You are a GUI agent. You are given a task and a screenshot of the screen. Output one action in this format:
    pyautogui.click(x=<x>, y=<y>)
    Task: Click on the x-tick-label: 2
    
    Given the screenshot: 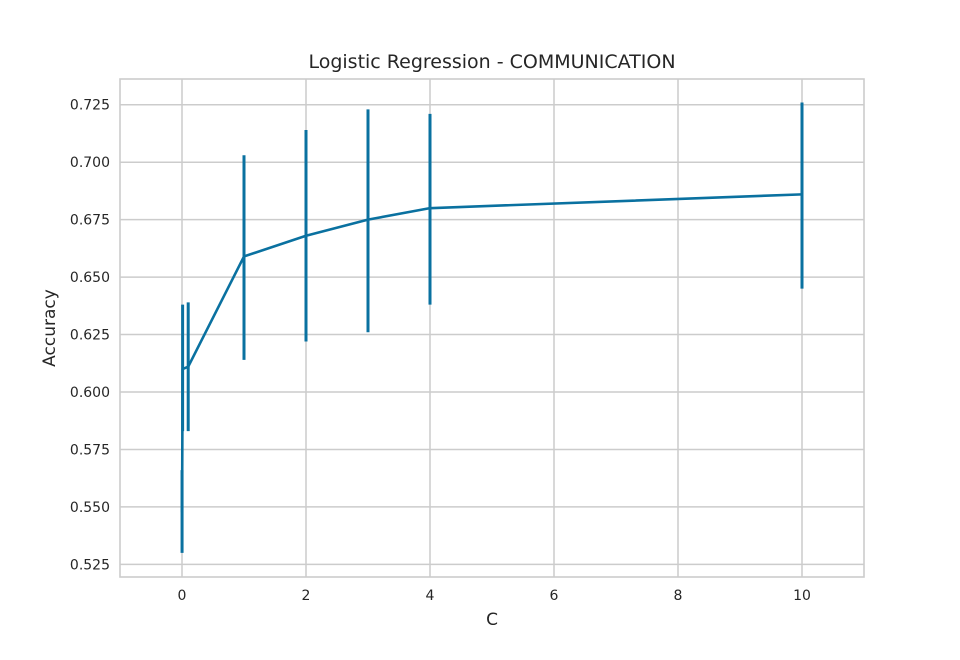 What is the action you would take?
    pyautogui.click(x=306, y=596)
    